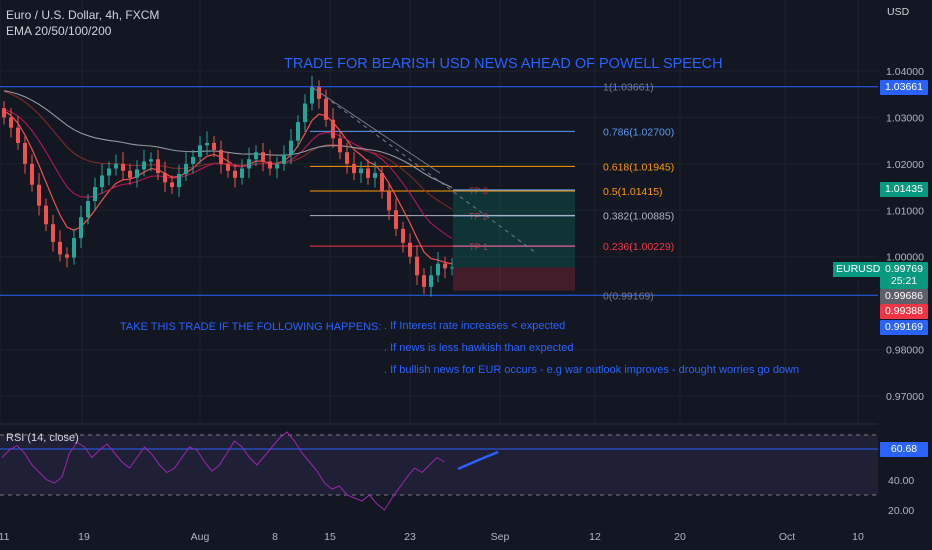 The image size is (932, 550). I want to click on fib-label: 0.618(1.01945), so click(638, 167).